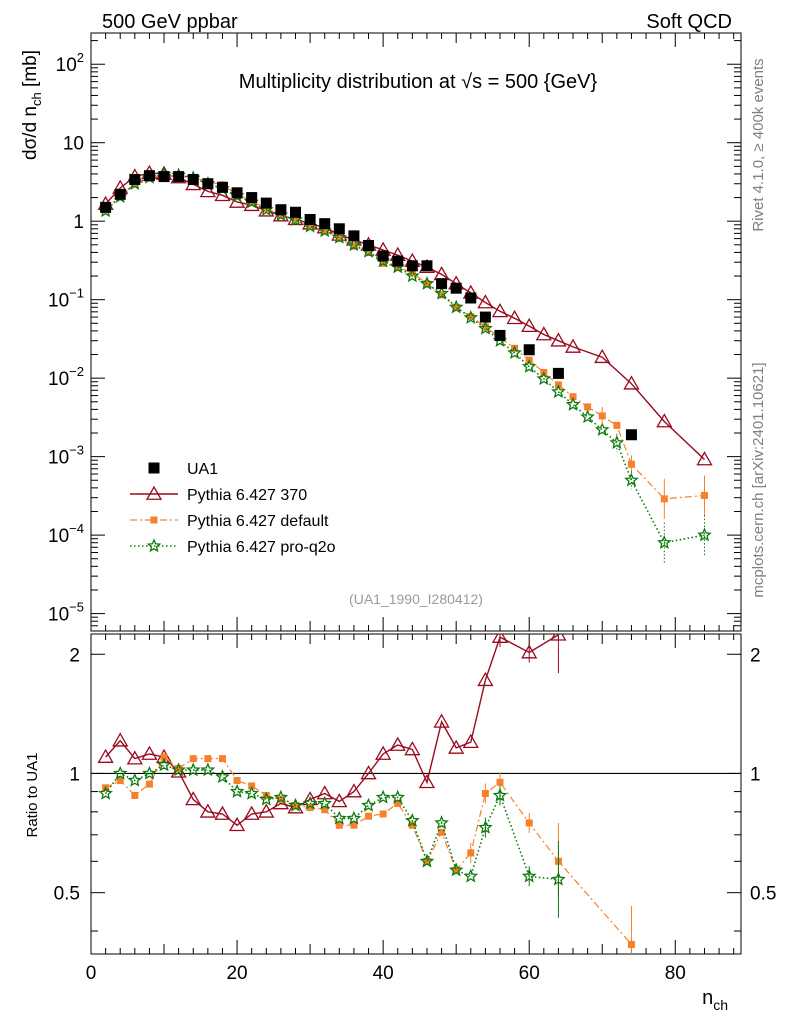 The height and width of the screenshot is (1024, 786). I want to click on header-right: Soft QCD, so click(689, 22).